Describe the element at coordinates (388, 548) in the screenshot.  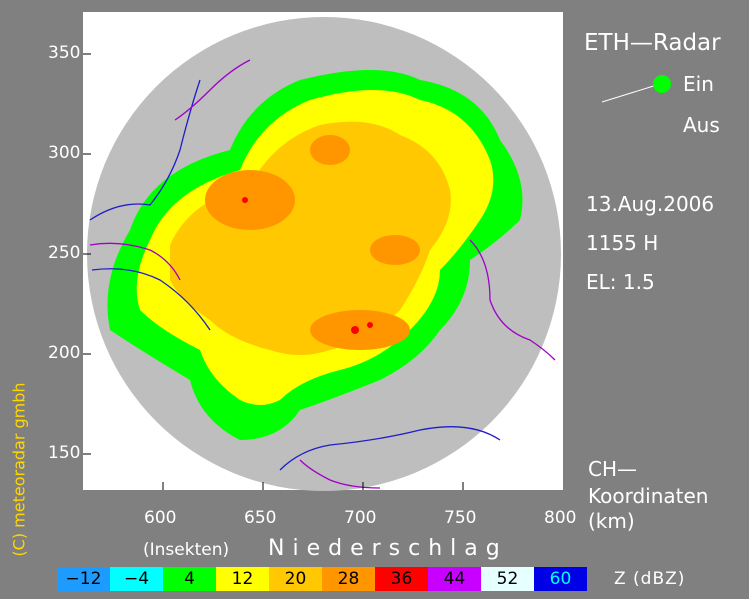
I see `precipitation-label: Niederschlag` at that location.